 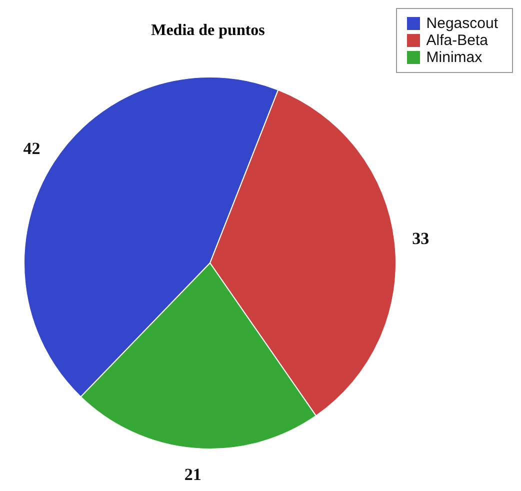 What do you see at coordinates (454, 57) in the screenshot?
I see `legend-label: Minimax` at bounding box center [454, 57].